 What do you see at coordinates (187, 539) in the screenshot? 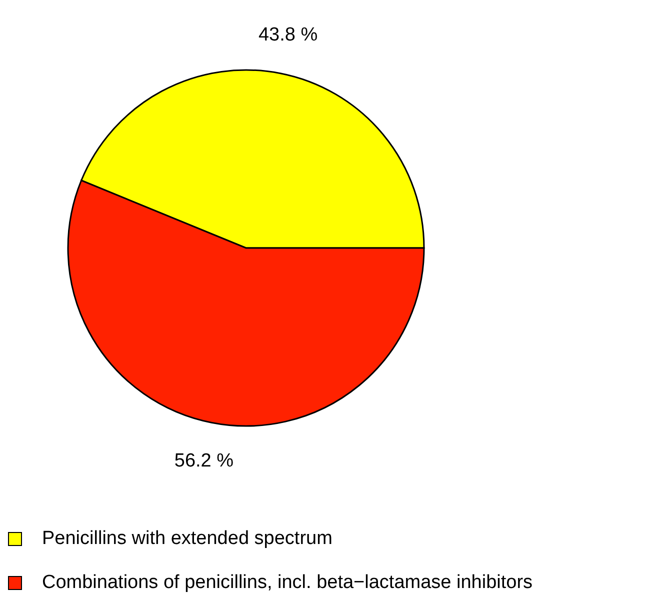
I see `legend-label: Penicillins with extended spectrum` at bounding box center [187, 539].